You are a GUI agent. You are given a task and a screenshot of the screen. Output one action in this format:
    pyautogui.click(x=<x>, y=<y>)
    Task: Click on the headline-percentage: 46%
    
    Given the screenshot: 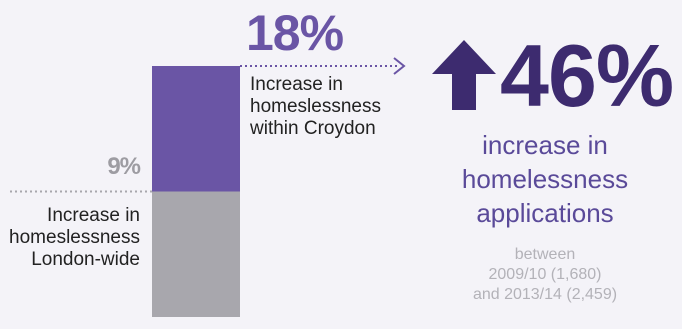 What is the action you would take?
    pyautogui.click(x=587, y=75)
    